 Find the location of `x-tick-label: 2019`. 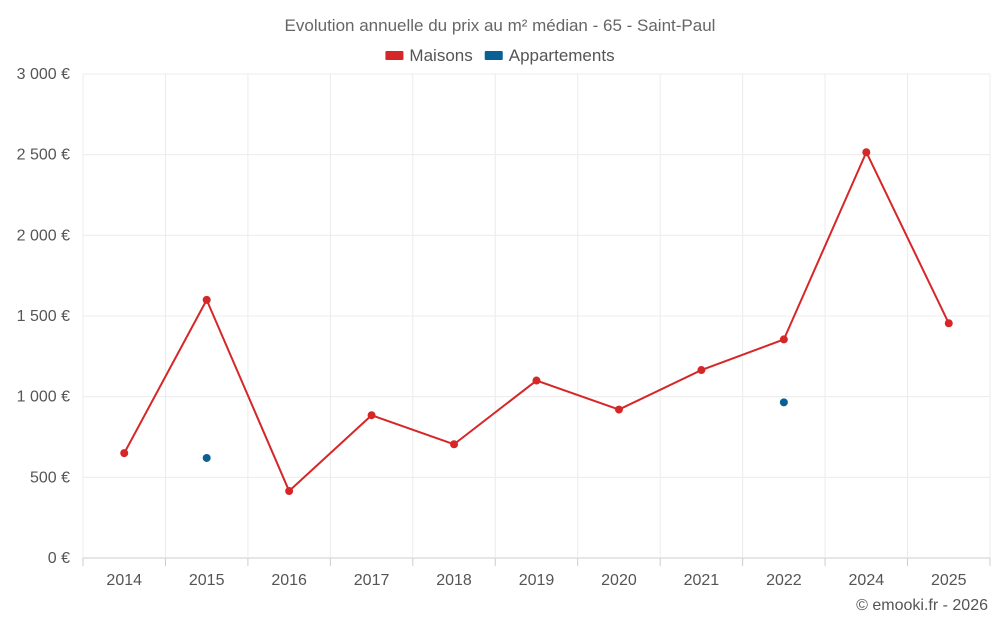

x-tick-label: 2019 is located at coordinates (537, 580).